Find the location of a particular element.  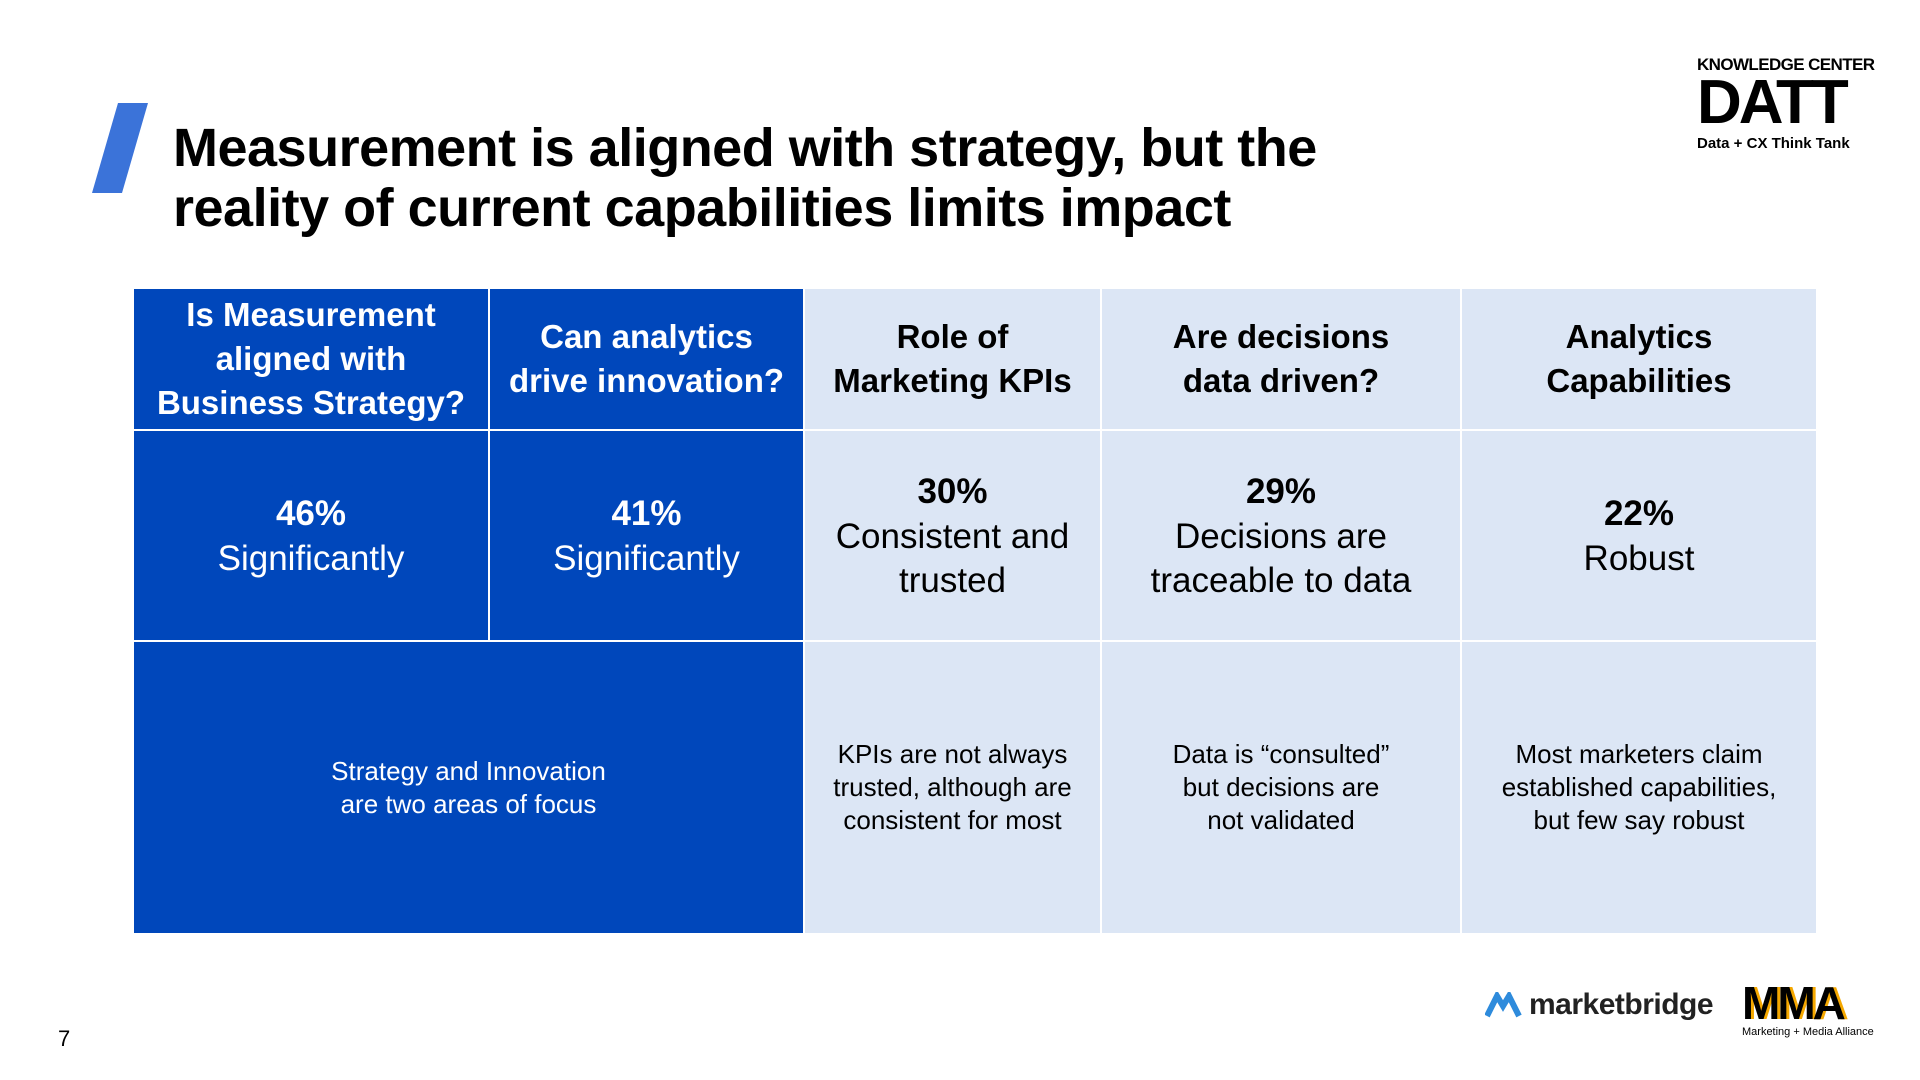

page-number: 7 is located at coordinates (64, 1038).